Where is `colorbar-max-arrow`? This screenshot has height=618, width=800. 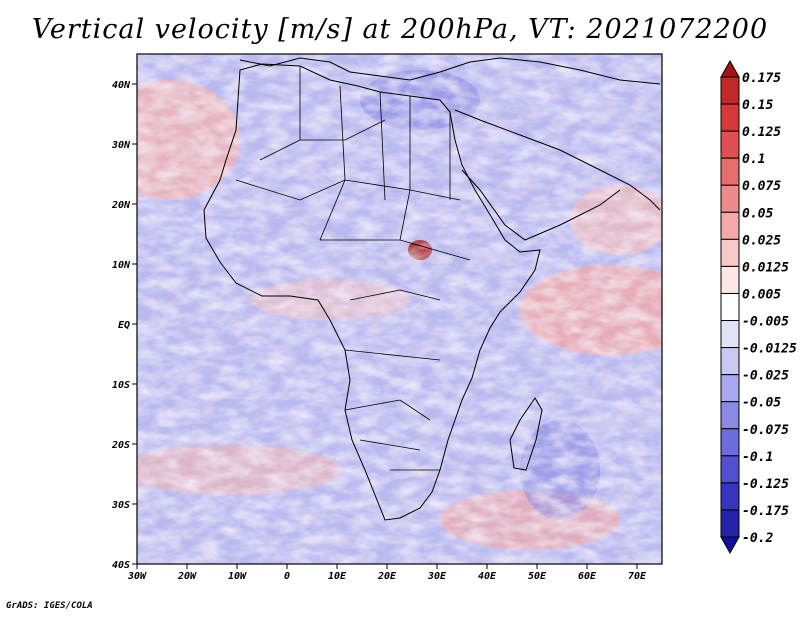
colorbar-max-arrow is located at coordinates (730, 68).